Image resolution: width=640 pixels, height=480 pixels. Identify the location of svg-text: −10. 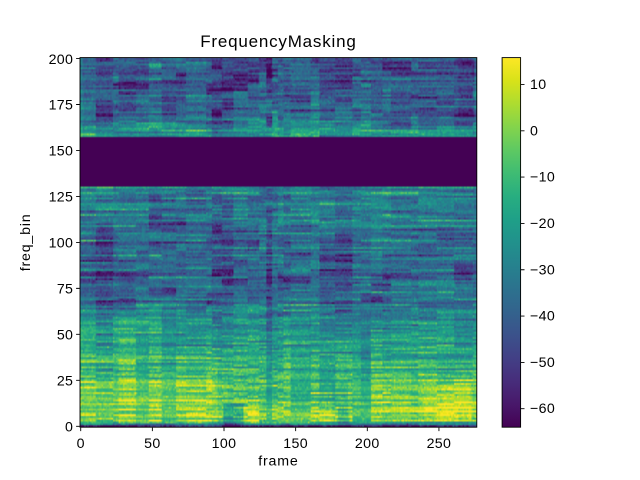
(542, 178).